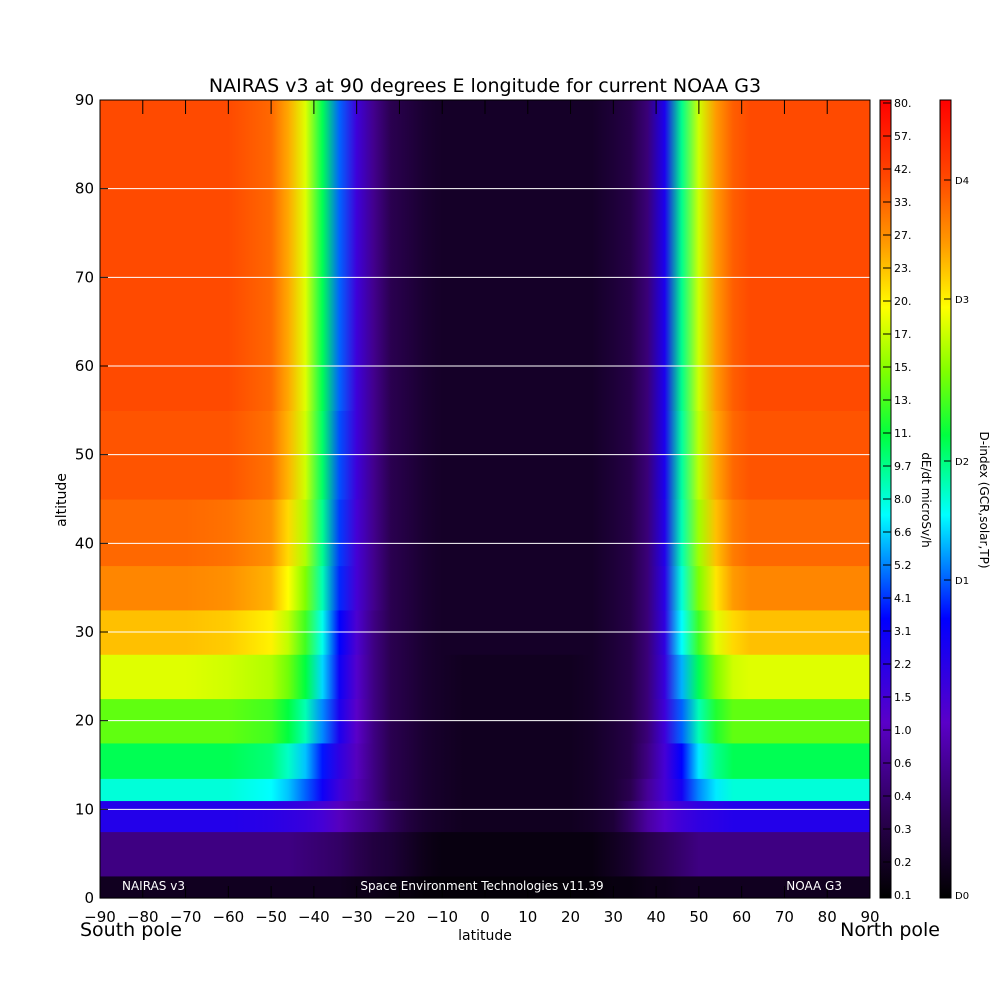 Image resolution: width=1000 pixels, height=1000 pixels. What do you see at coordinates (100, 917) in the screenshot?
I see `x-tick-label: −90` at bounding box center [100, 917].